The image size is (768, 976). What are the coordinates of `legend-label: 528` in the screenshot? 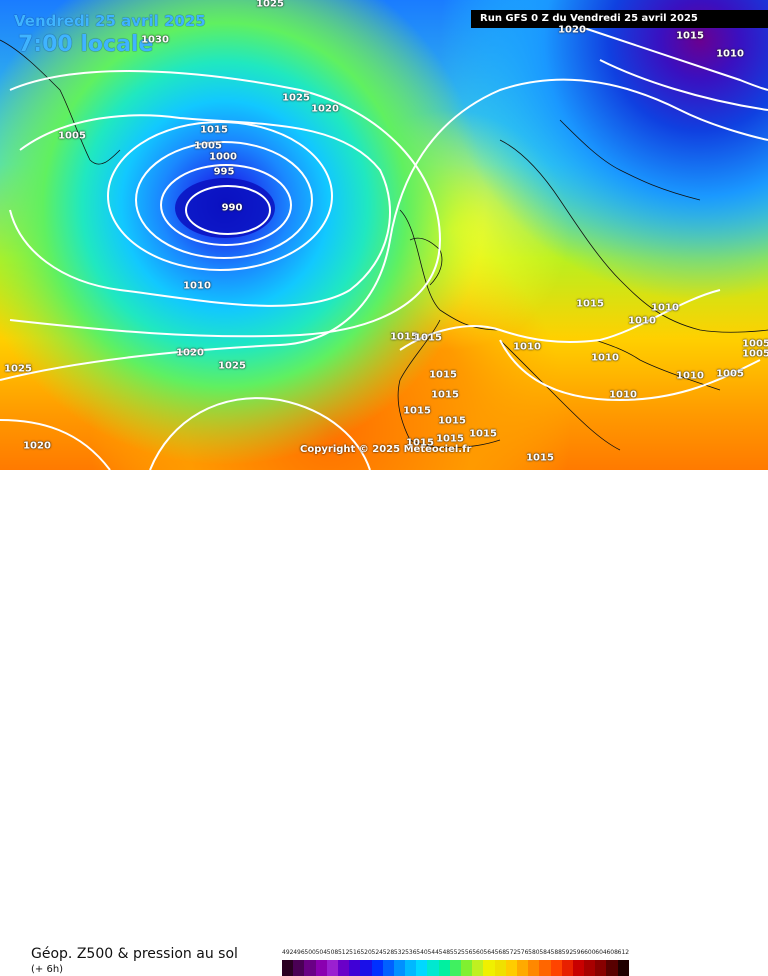 It's located at (388, 952).